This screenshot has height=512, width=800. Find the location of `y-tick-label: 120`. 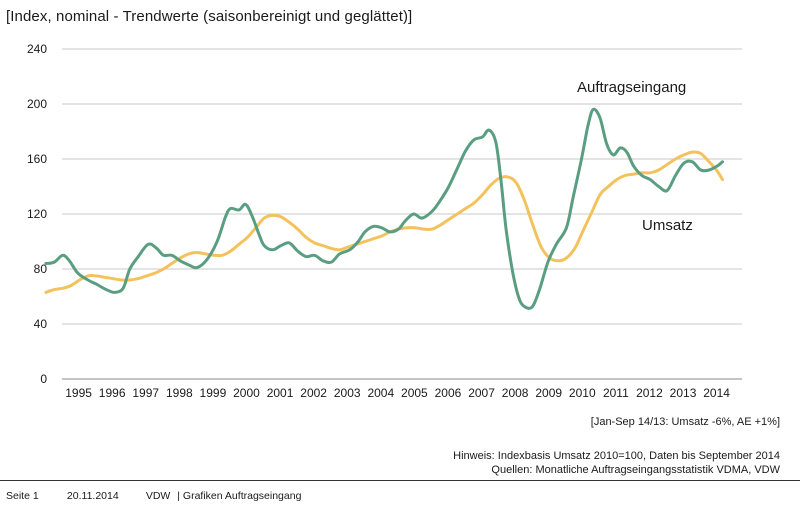

y-tick-label: 120 is located at coordinates (37, 214).